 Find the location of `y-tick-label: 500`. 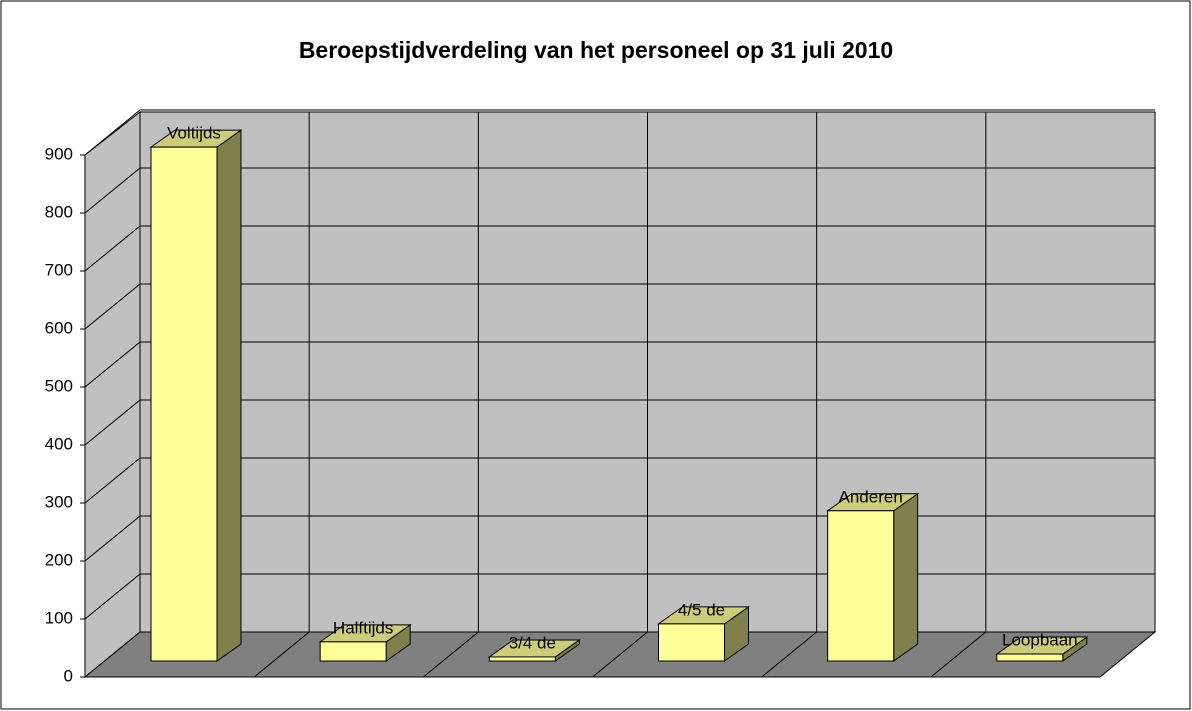

y-tick-label: 500 is located at coordinates (59, 385).